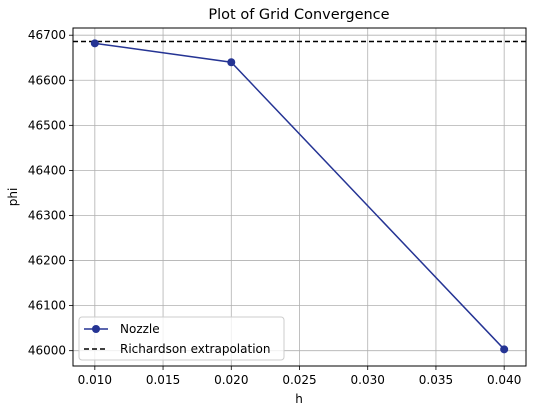 Image resolution: width=533 pixels, height=407 pixels. I want to click on y-tick-label: 46100, so click(47, 306).